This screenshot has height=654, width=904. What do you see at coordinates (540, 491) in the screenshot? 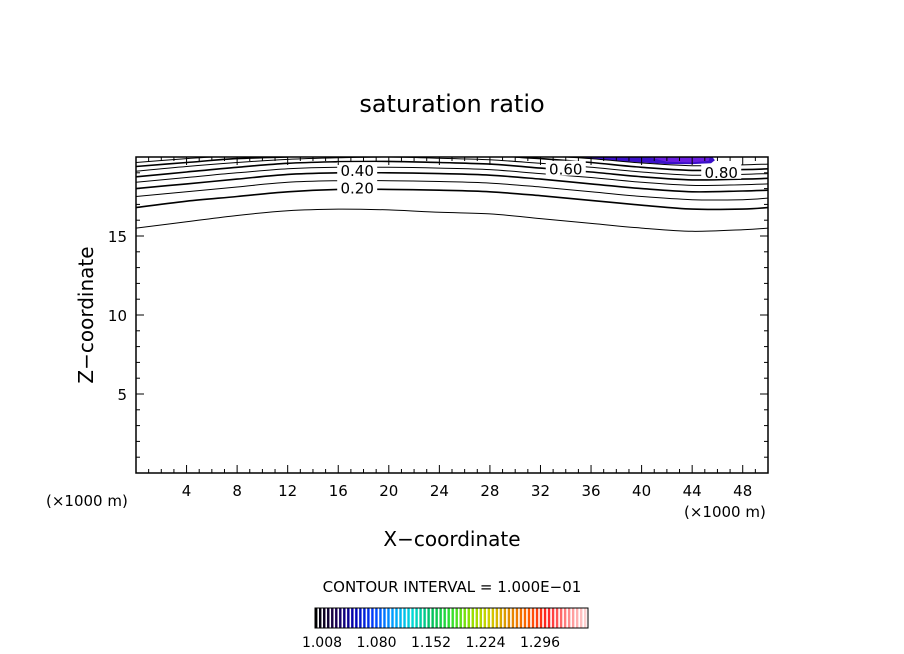
I see `x-tick-label: 32` at bounding box center [540, 491].